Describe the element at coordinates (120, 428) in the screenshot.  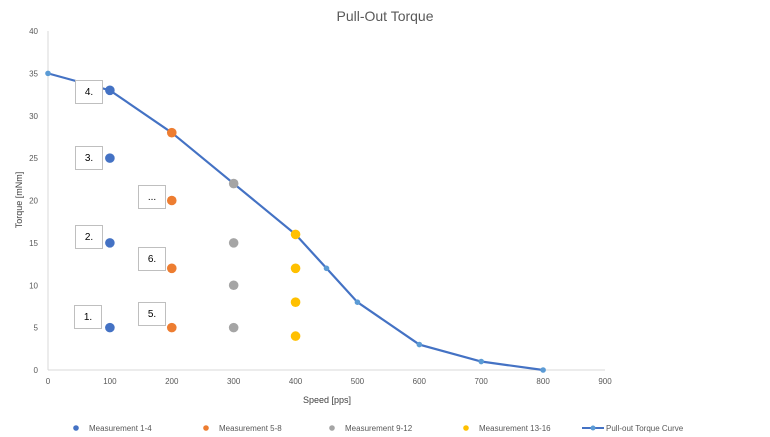
I see `legend-label: Measurement 1-4` at that location.